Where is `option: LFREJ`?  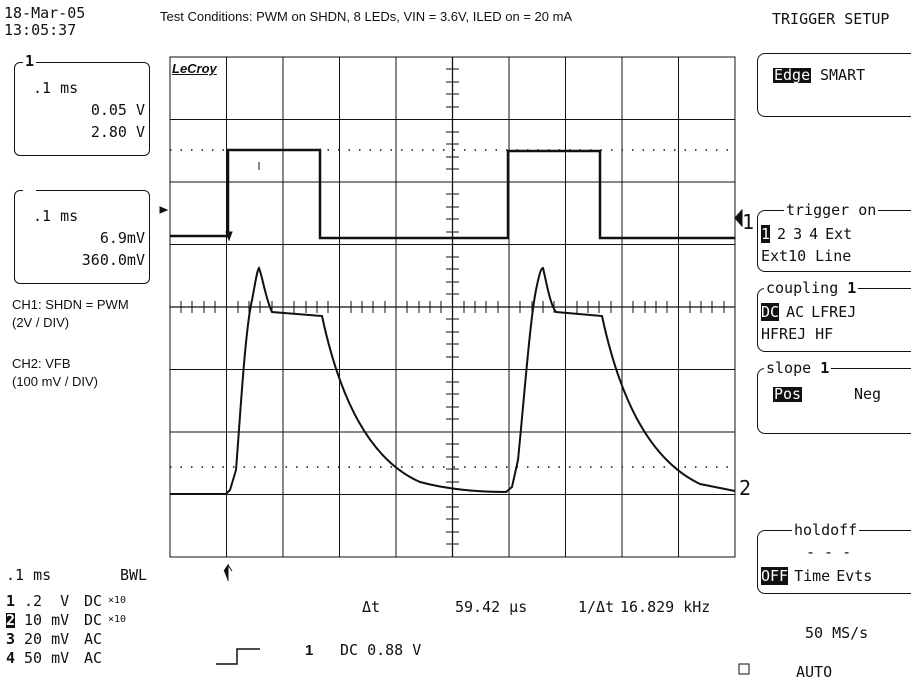 option: LFREJ is located at coordinates (834, 312).